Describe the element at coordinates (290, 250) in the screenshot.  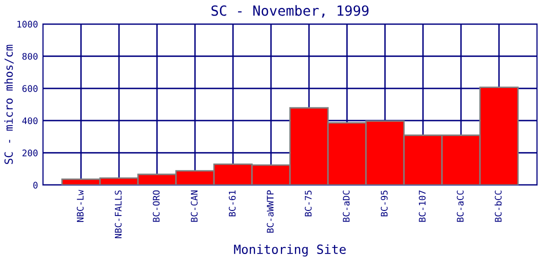
I see `x-axis-title: Monitoring Site` at that location.